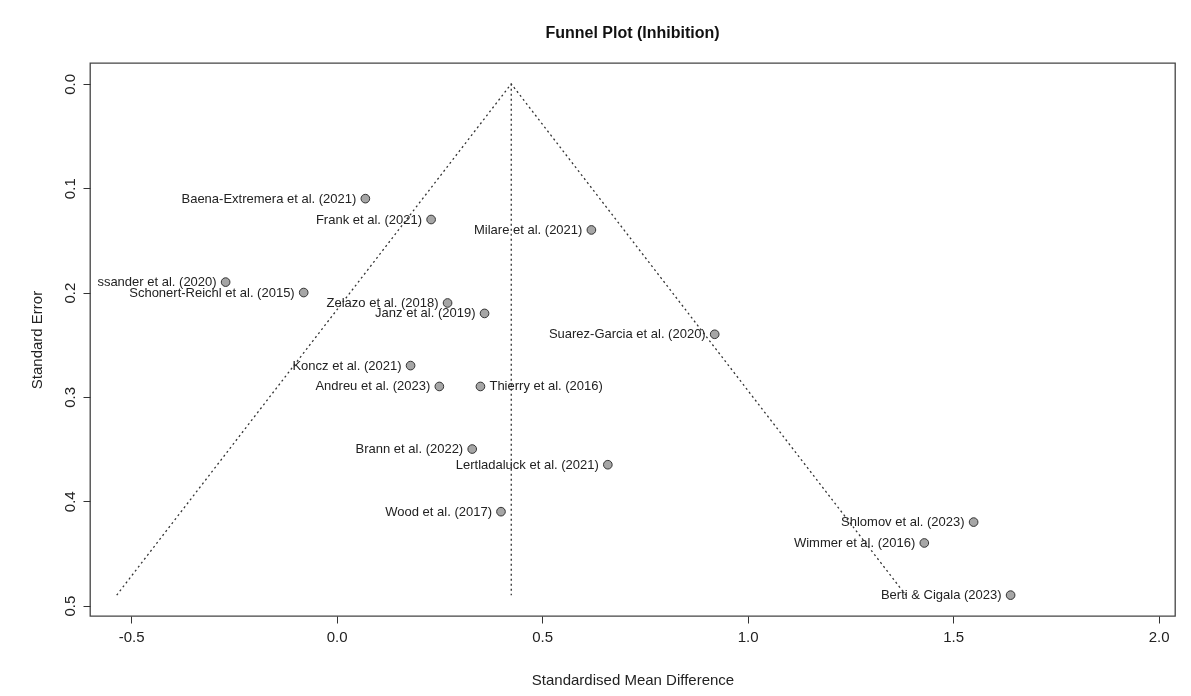 This screenshot has width=1191, height=696. Describe the element at coordinates (337, 636) in the screenshot. I see `x-tick-label: 0.0` at that location.